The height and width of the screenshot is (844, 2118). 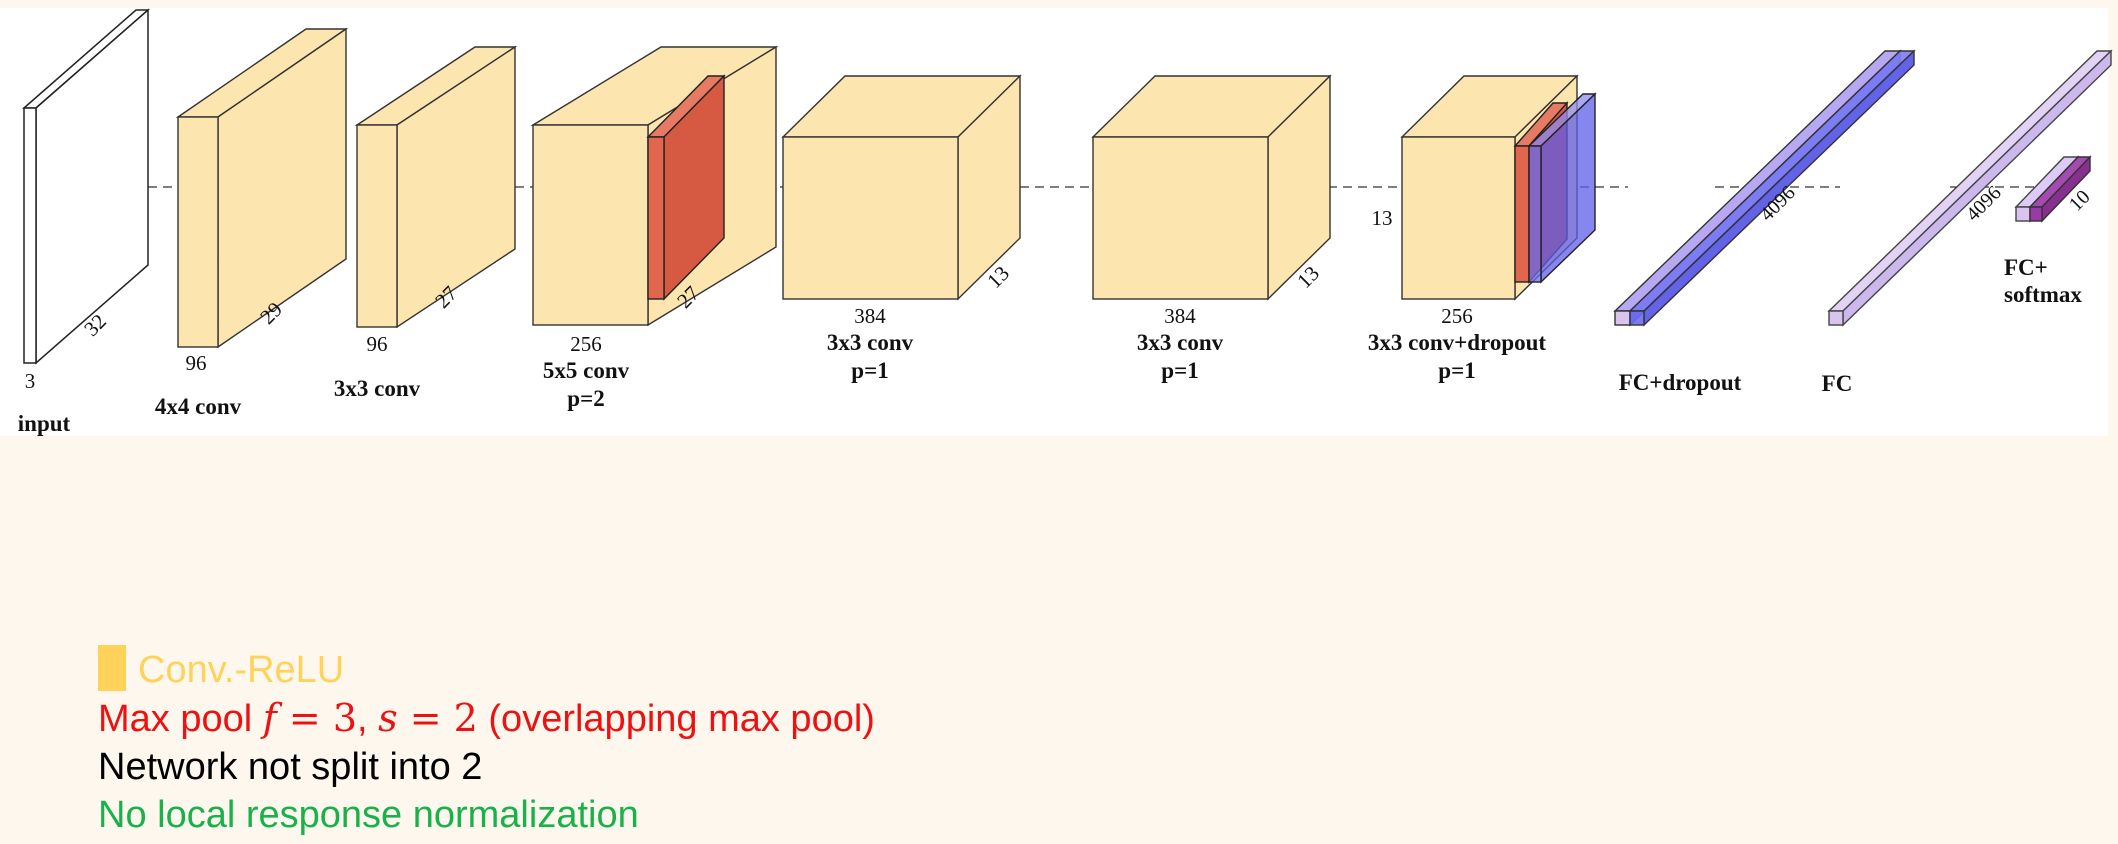 I want to click on fc2-label: FC, so click(x=1837, y=383).